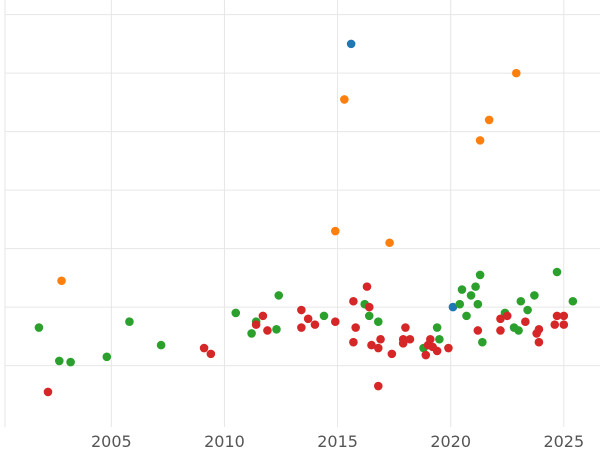  I want to click on x-tick-label: 2020, so click(450, 441).